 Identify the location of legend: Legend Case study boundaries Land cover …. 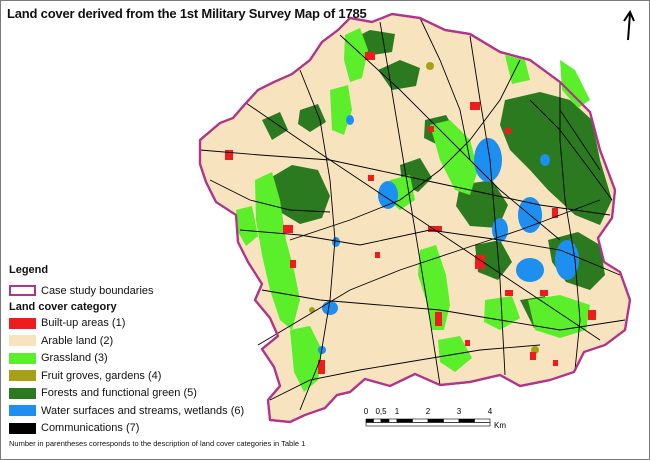
(126, 350).